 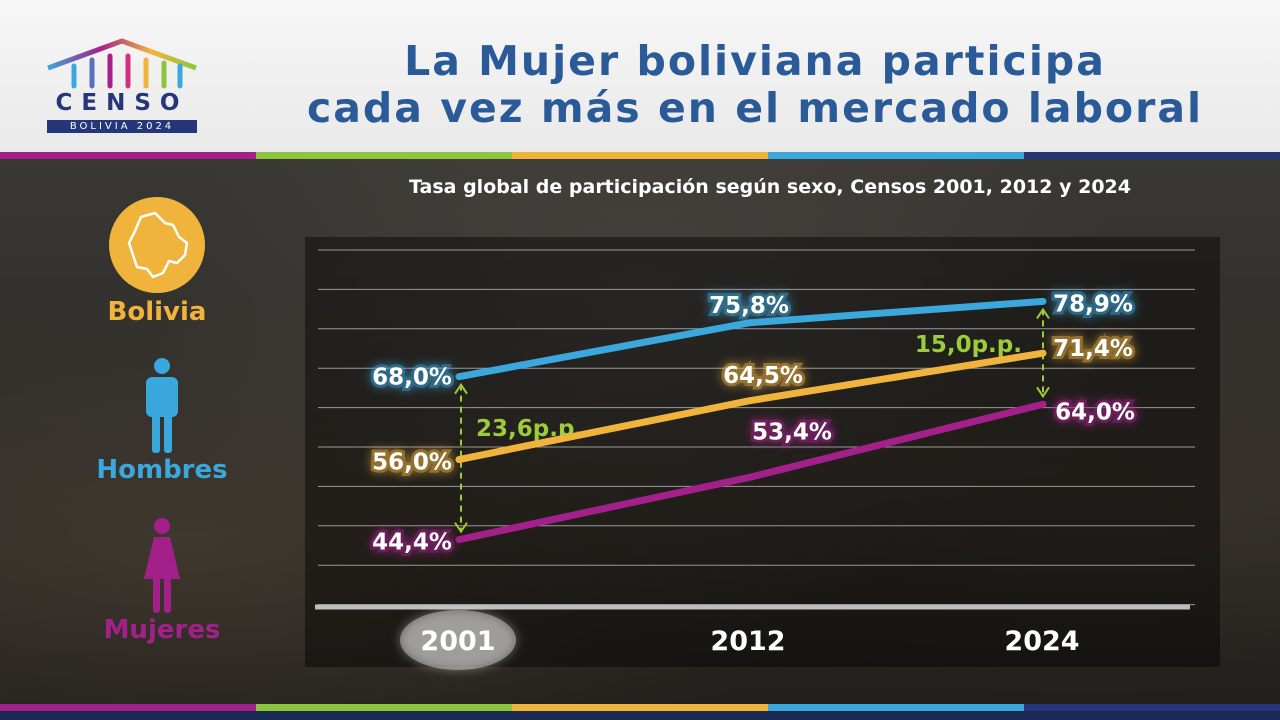 I want to click on data-label-mujeres: 64,0%, so click(x=1095, y=412).